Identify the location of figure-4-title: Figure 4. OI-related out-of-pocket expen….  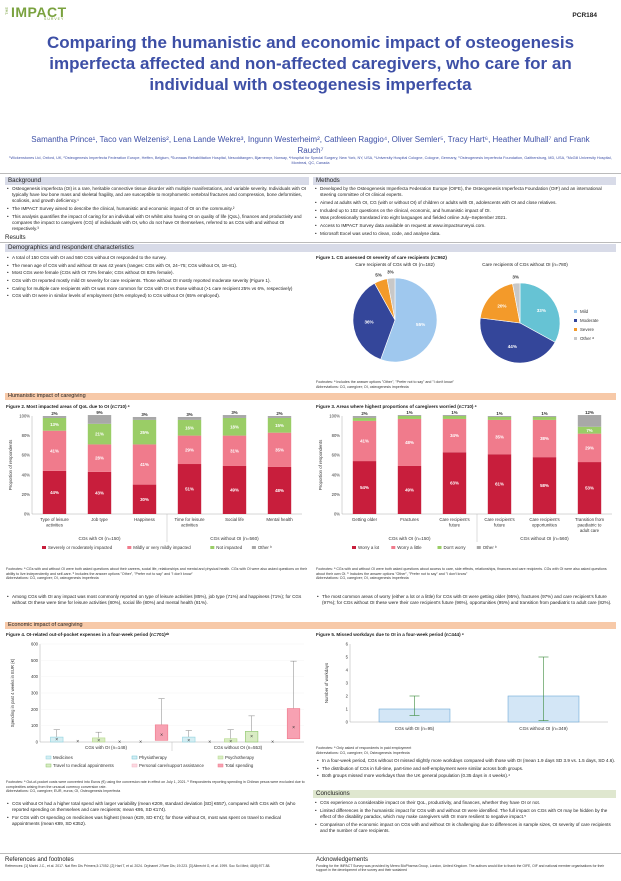
(88, 634).